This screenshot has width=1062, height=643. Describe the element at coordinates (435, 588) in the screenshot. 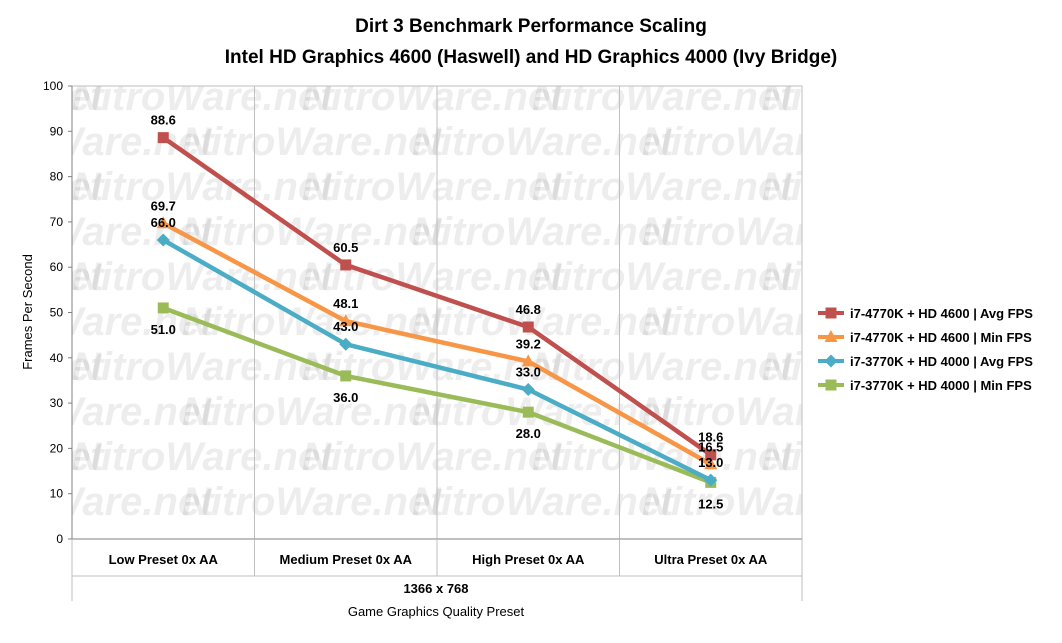

I see `x-axis-group-label: 1366 x 768` at that location.